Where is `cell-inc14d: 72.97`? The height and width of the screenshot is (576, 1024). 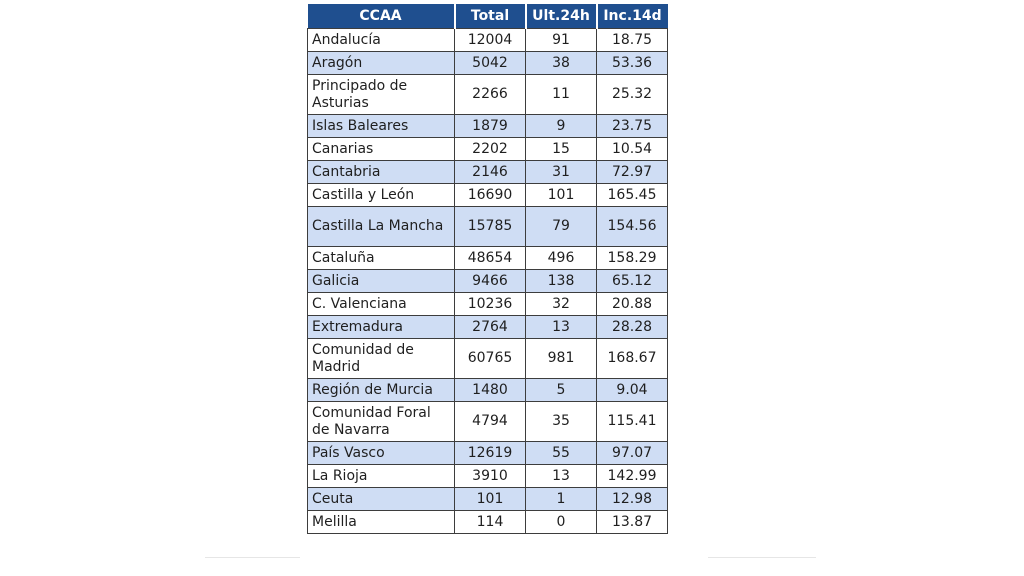 cell-inc14d: 72.97 is located at coordinates (632, 172).